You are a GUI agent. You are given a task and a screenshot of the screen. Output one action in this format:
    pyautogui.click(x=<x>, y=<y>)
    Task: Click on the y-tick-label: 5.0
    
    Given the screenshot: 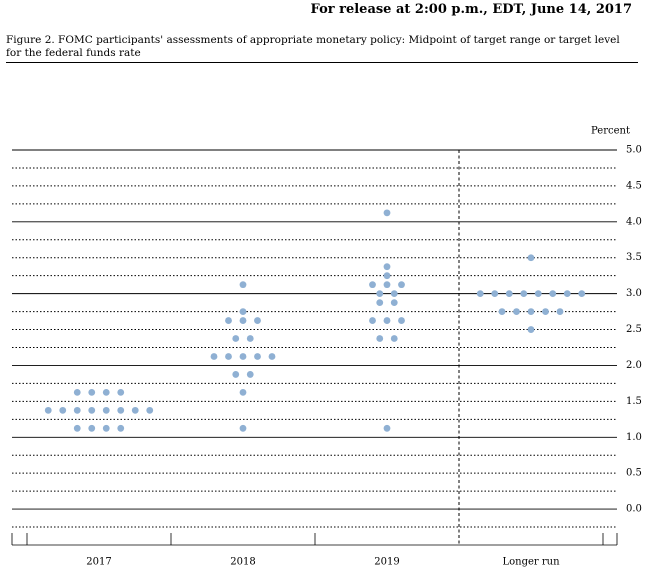 What is the action you would take?
    pyautogui.click(x=634, y=150)
    